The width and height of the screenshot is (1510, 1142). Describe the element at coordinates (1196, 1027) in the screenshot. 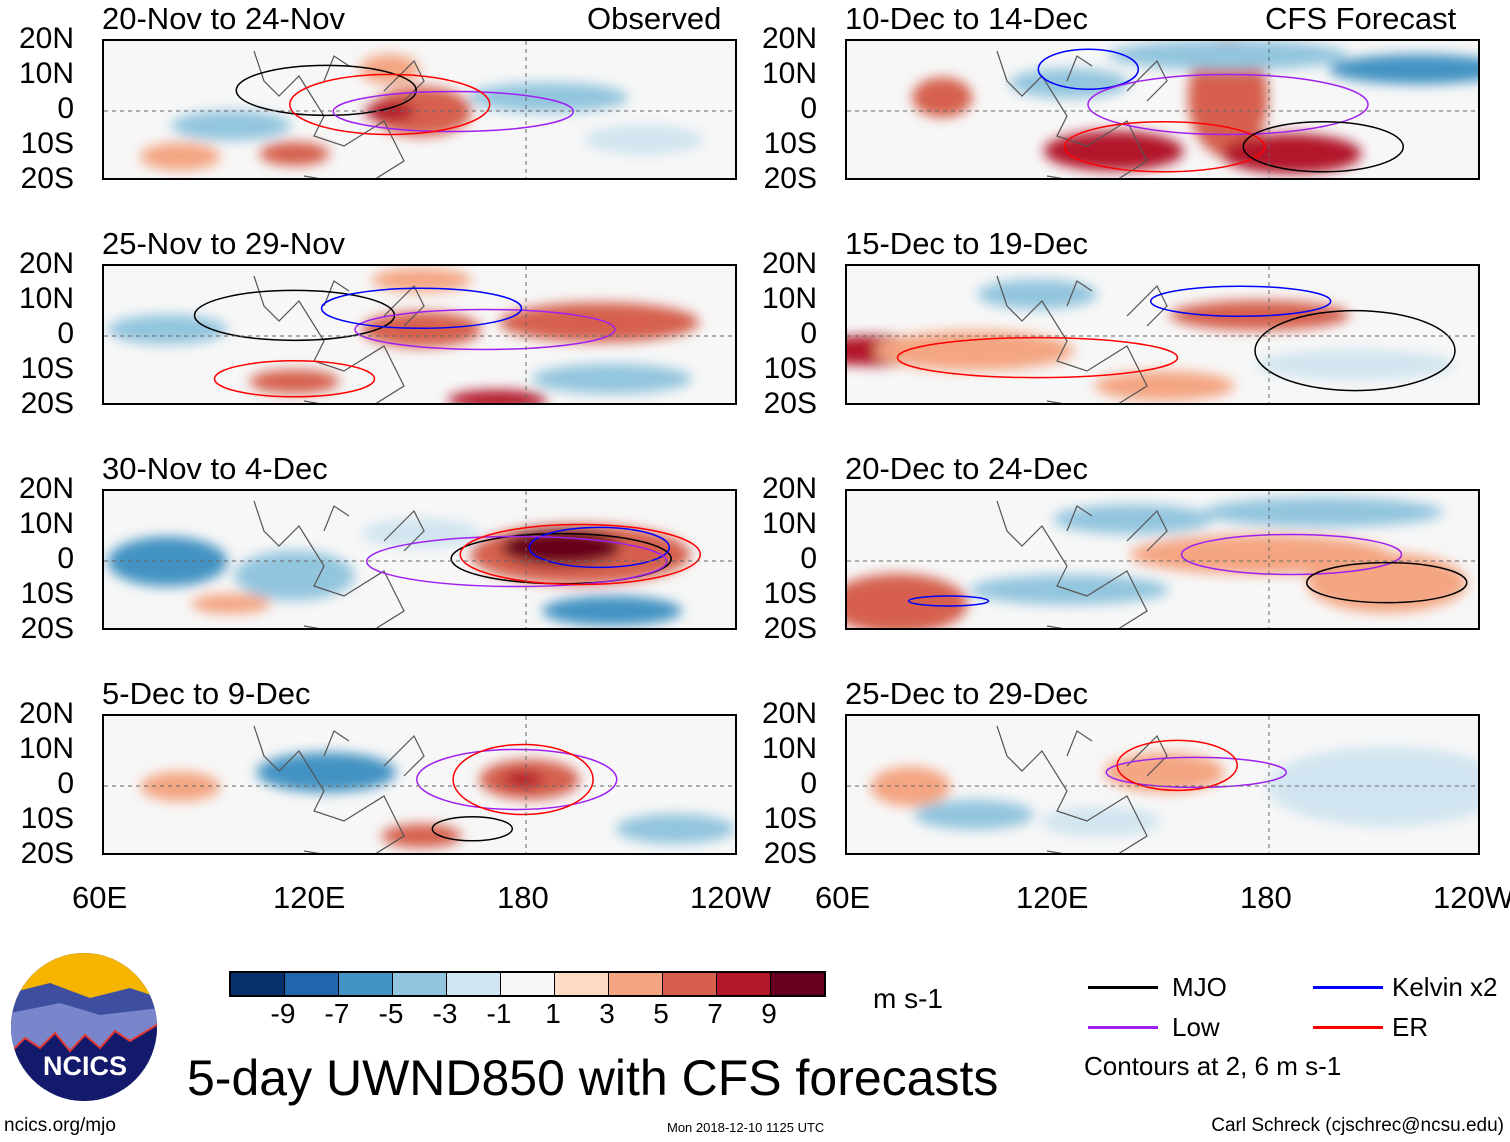

I see `legend-low: Low` at that location.